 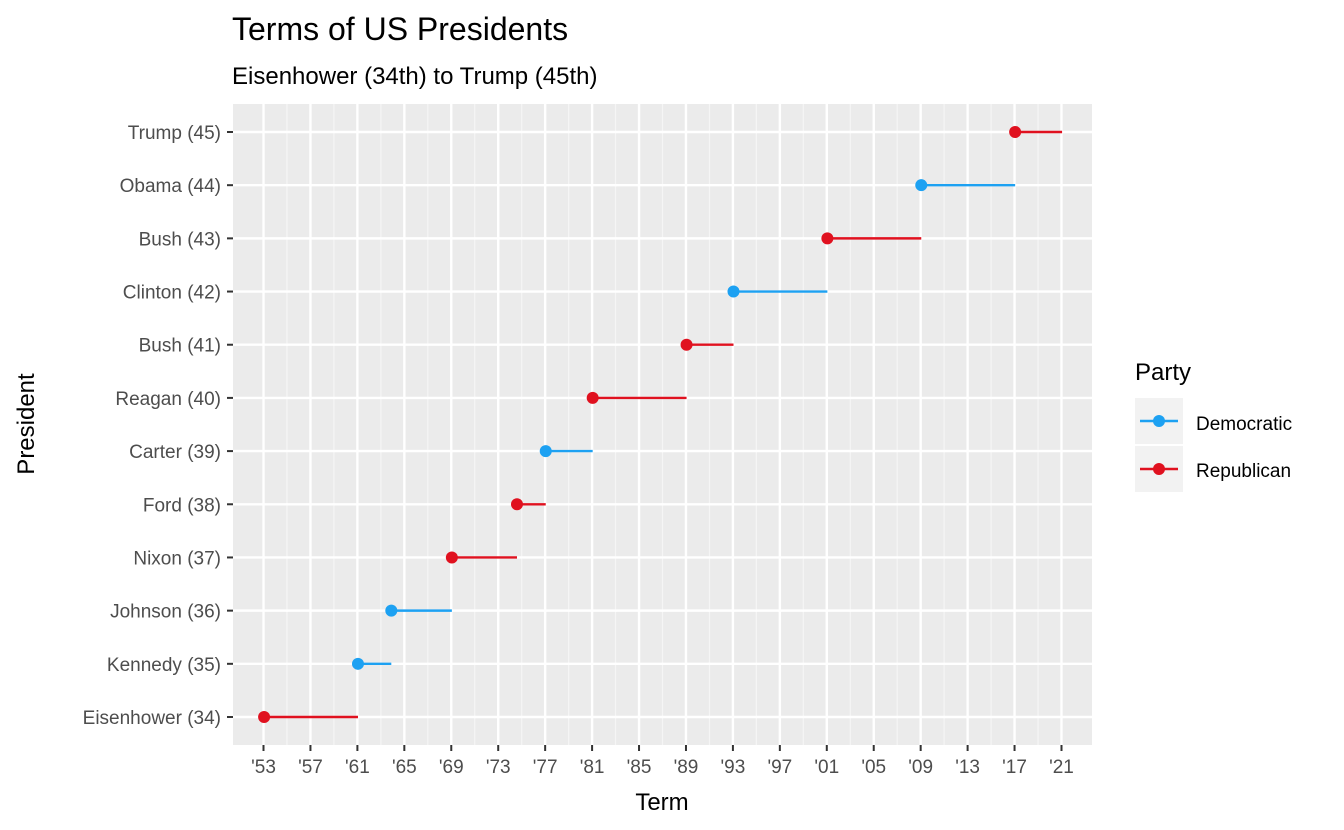 What do you see at coordinates (1243, 471) in the screenshot?
I see `legend-label-republican: Republican` at bounding box center [1243, 471].